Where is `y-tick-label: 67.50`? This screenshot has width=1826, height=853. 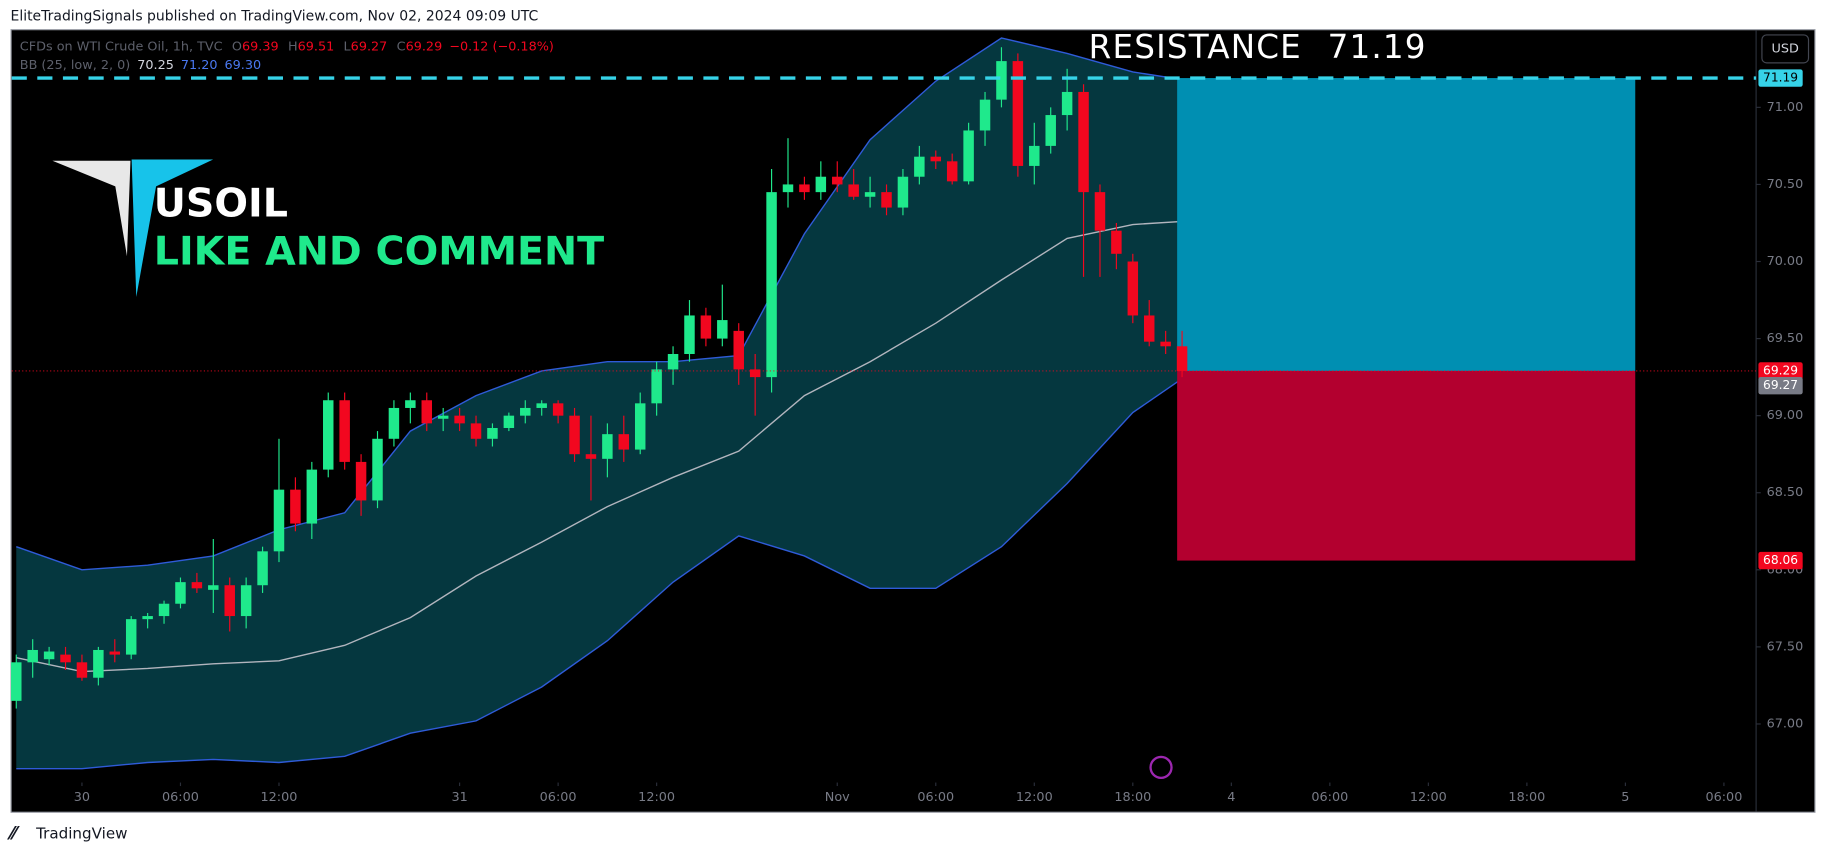
y-tick-label: 67.50 is located at coordinates (1785, 646).